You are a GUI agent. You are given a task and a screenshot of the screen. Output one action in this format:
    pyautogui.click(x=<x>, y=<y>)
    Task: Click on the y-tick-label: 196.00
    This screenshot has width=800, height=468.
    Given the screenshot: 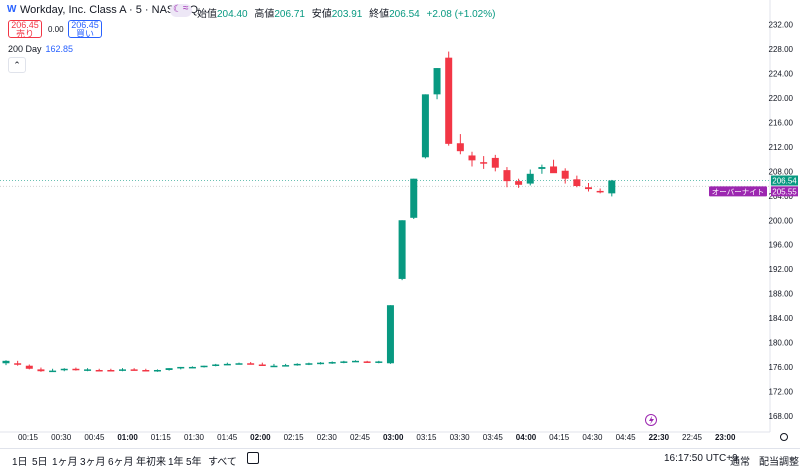 What is the action you would take?
    pyautogui.click(x=781, y=245)
    